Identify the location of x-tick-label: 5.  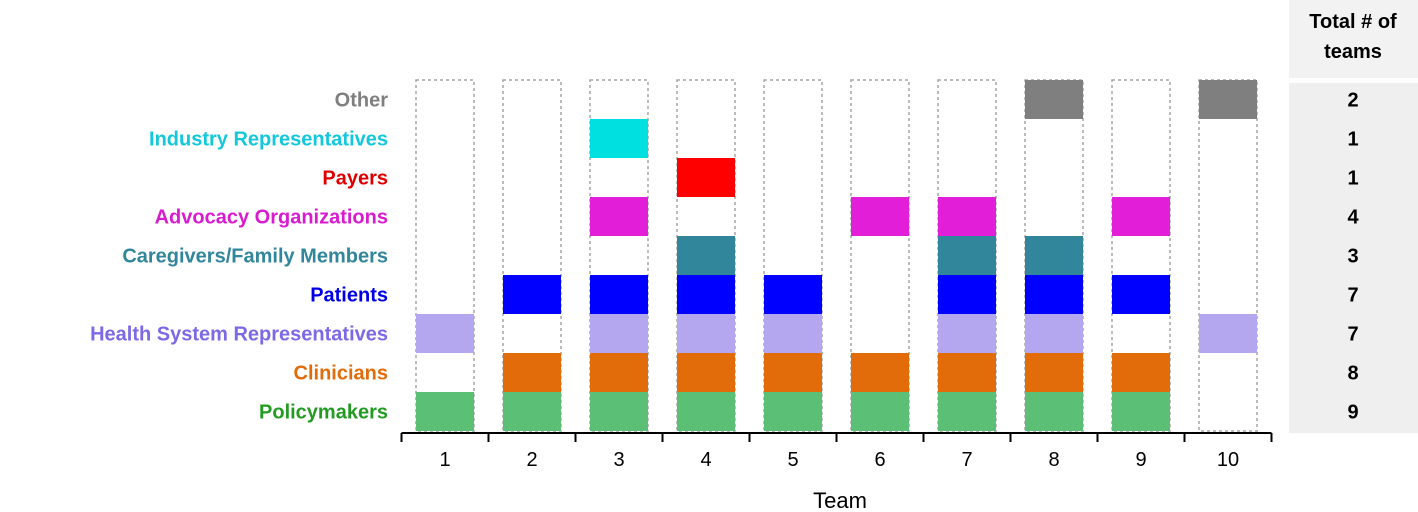
(792, 460).